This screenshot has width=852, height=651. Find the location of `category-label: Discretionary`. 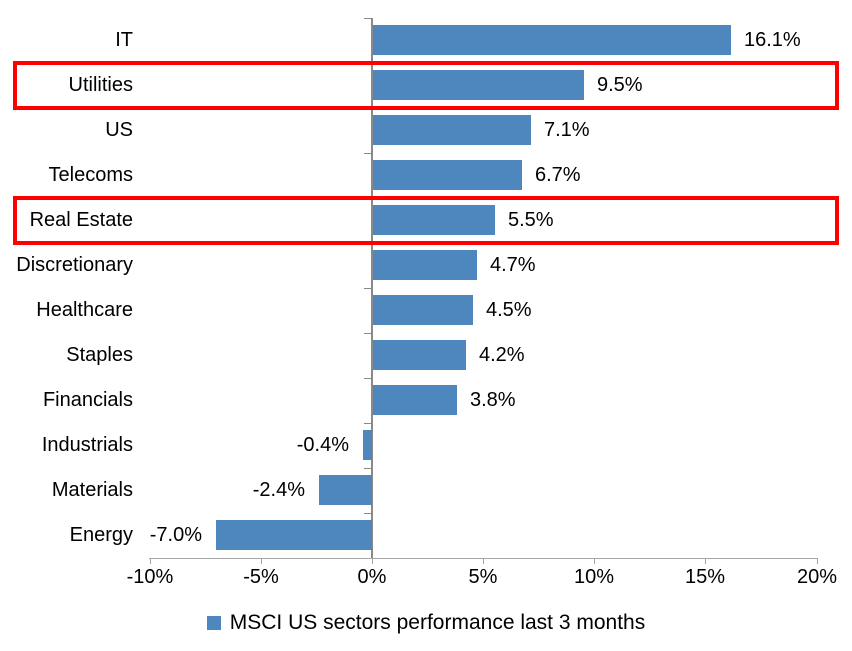

category-label: Discretionary is located at coordinates (74, 264).